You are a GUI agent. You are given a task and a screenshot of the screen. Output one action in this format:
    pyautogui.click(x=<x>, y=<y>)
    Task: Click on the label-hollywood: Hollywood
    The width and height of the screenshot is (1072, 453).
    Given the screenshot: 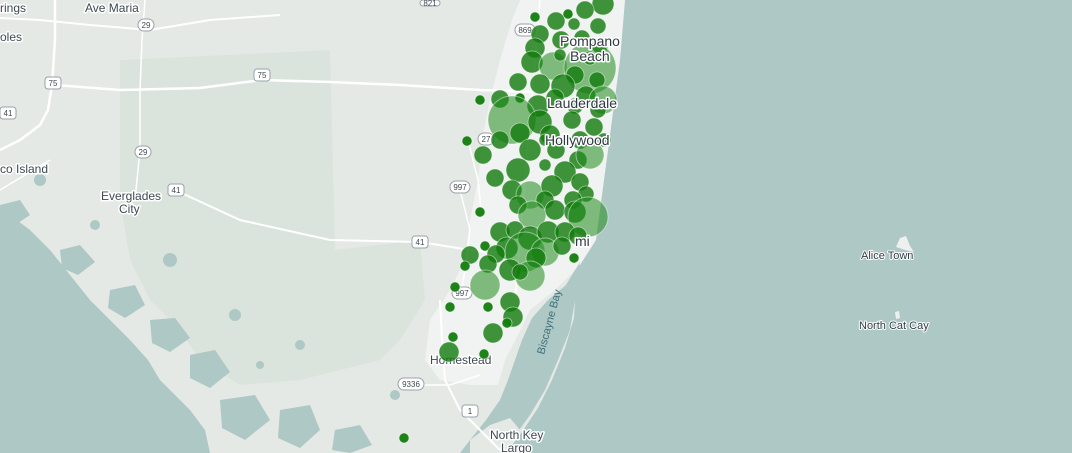 What is the action you would take?
    pyautogui.click(x=577, y=140)
    